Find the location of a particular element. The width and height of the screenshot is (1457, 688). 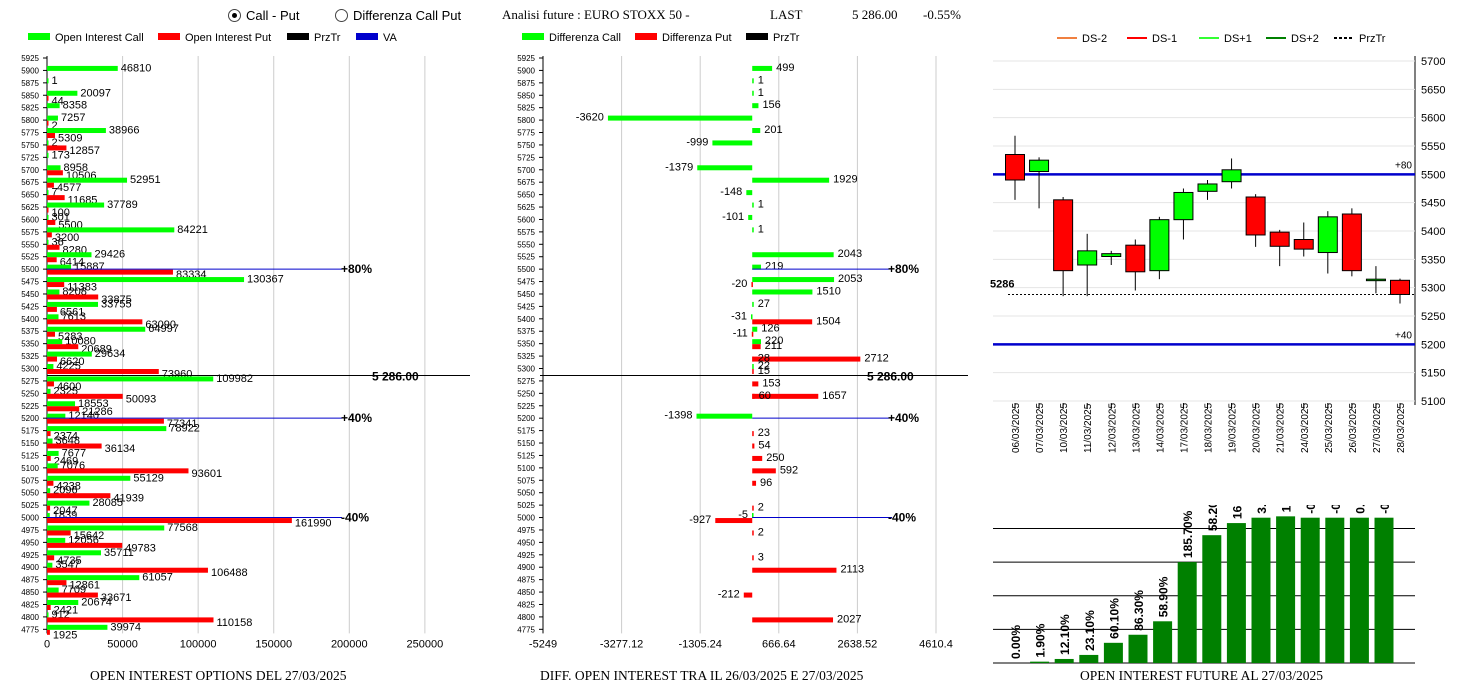

strike-label: 5600 is located at coordinates (526, 219).